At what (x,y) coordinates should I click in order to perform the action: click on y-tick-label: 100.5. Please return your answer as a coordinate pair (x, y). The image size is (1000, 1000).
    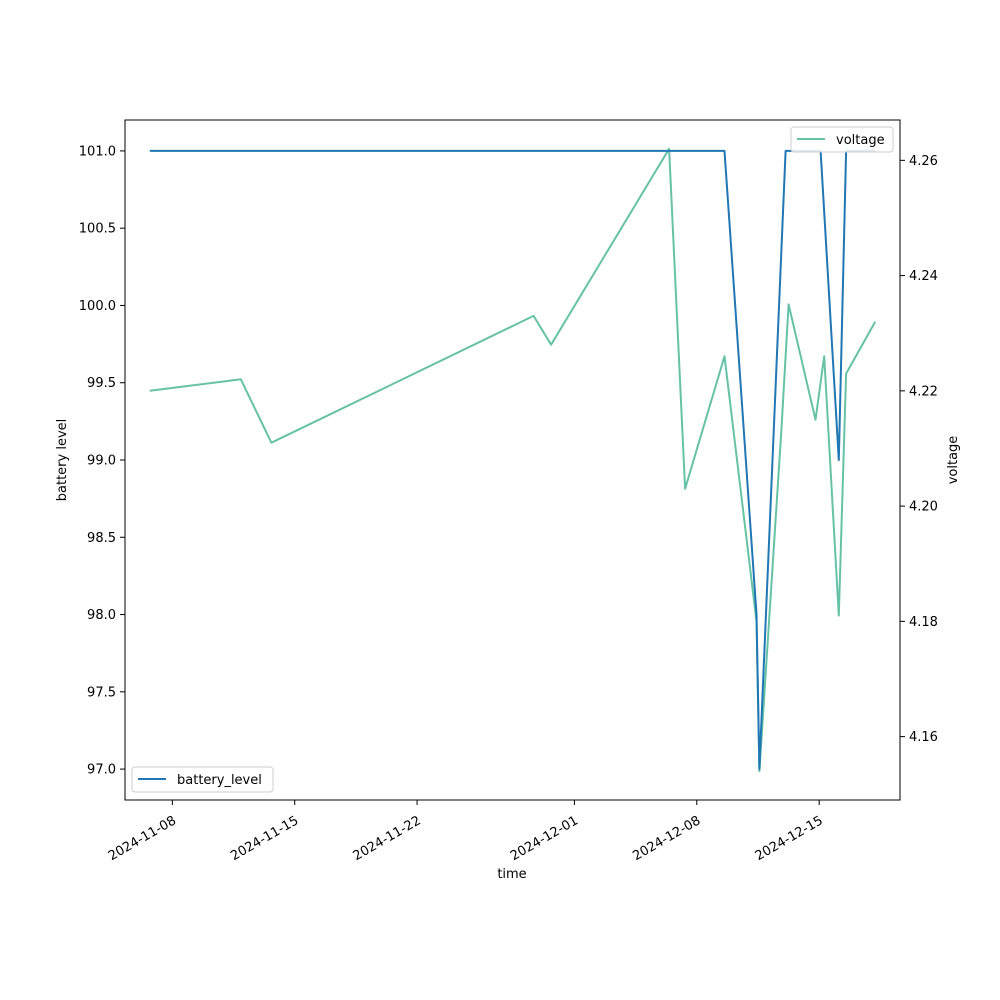
    Looking at the image, I should click on (97, 229).